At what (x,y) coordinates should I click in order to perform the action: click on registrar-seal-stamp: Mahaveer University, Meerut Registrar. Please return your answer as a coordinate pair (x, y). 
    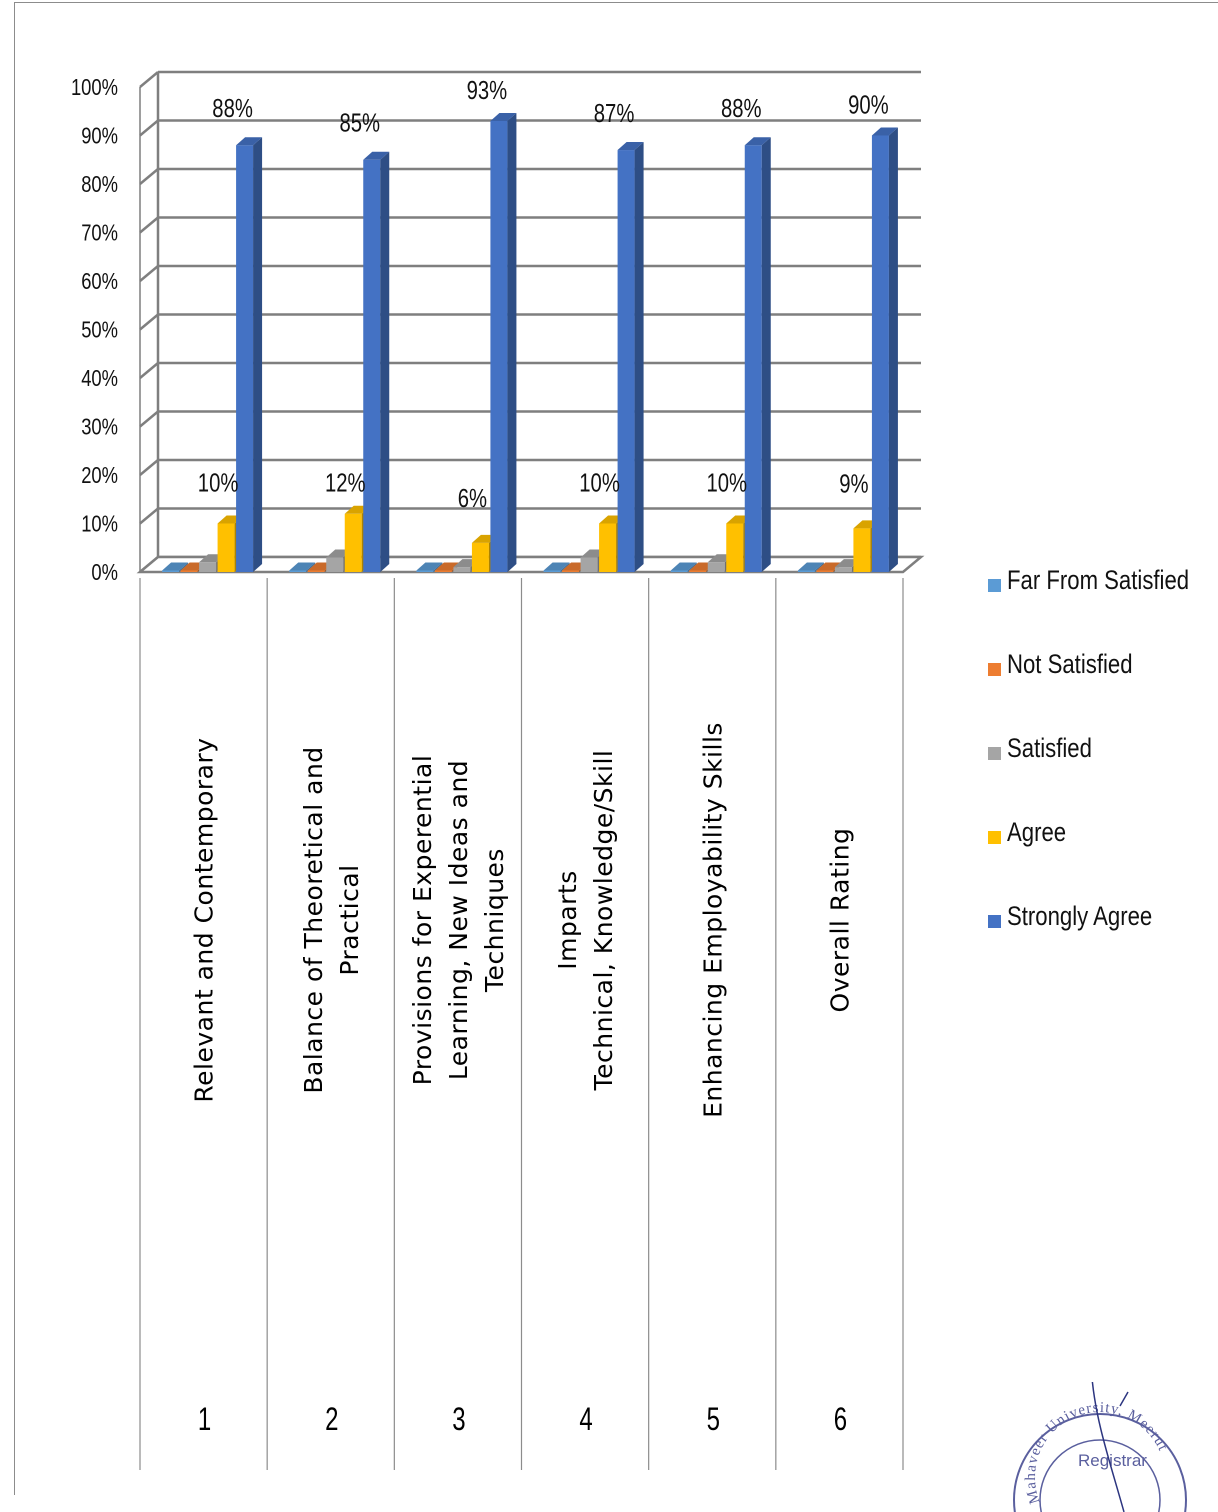
    Looking at the image, I should click on (1100, 1447).